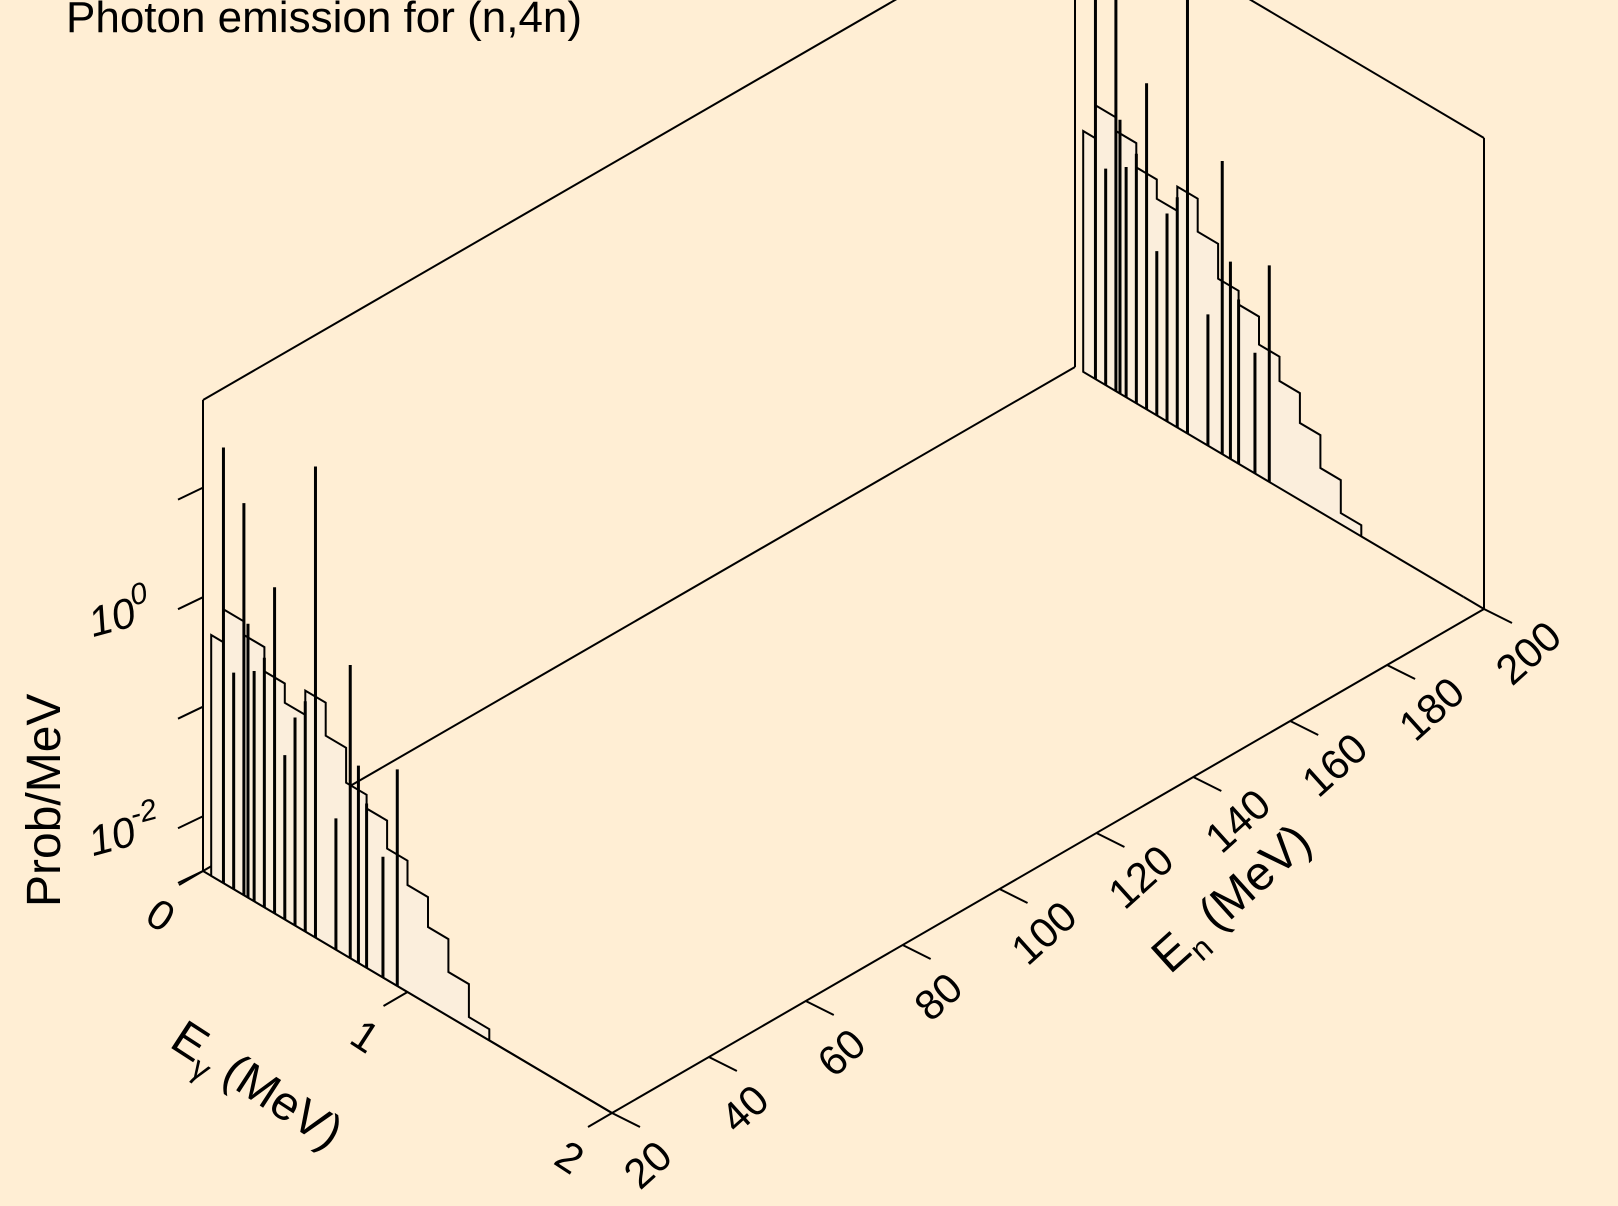  Describe the element at coordinates (119, 611) in the screenshot. I see `z-tick-label: 10⁰` at that location.